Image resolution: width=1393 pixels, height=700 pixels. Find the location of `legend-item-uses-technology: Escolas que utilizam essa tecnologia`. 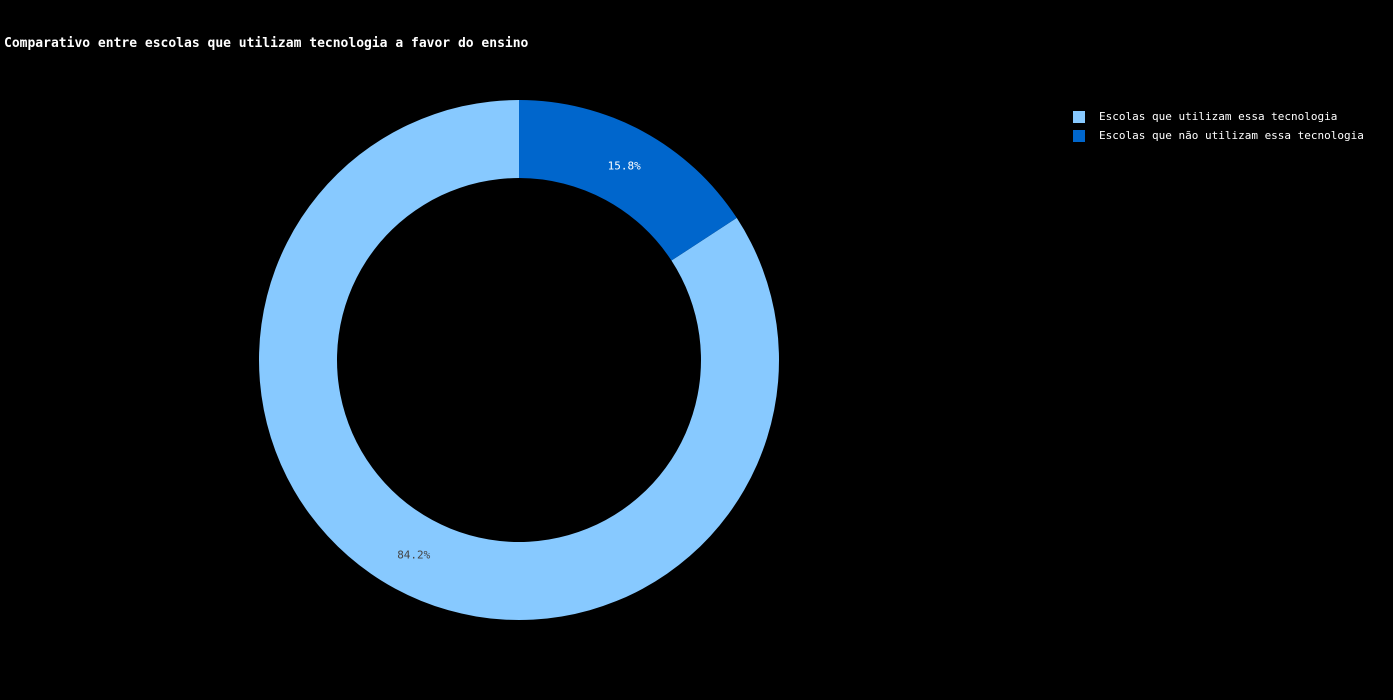

legend-item-uses-technology: Escolas que utilizam essa tecnologia is located at coordinates (1218, 116).